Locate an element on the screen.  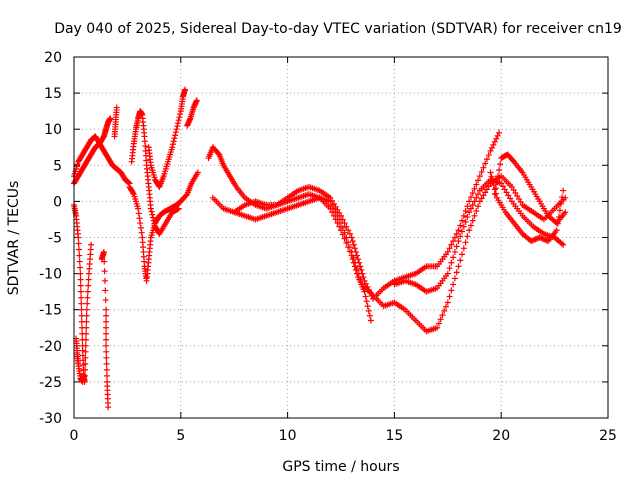
x-tick-label: 5 is located at coordinates (180, 436).